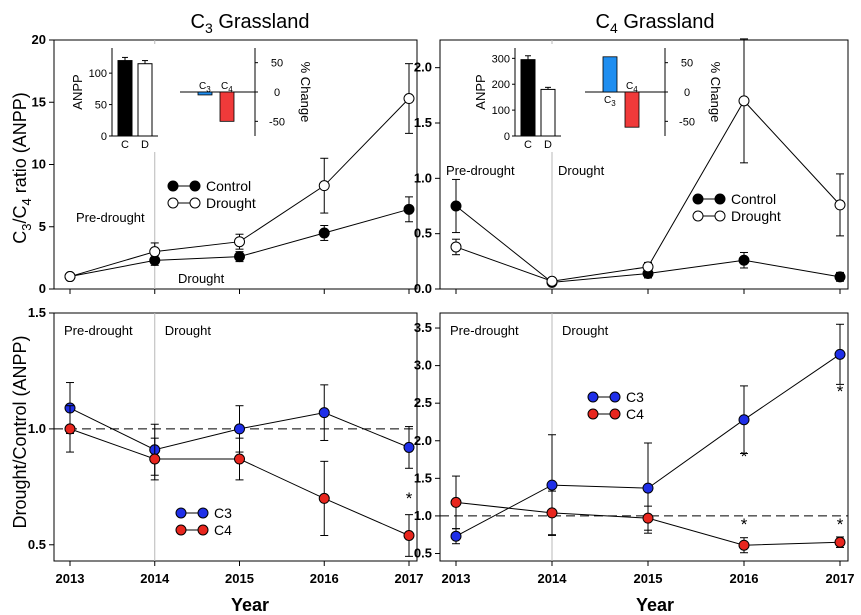 Image resolution: width=861 pixels, height=615 pixels. I want to click on title-c4-grassland: C4 Grassland, so click(655, 23).